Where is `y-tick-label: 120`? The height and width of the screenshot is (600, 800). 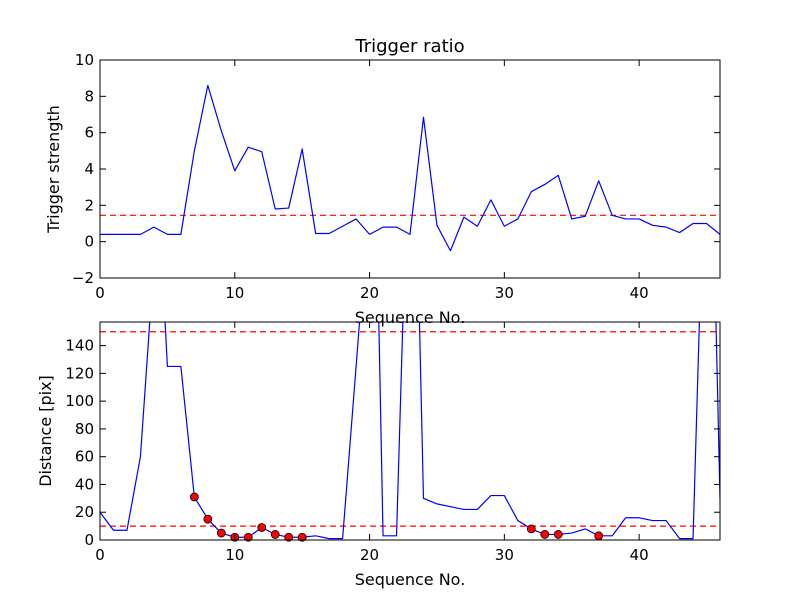
y-tick-label: 120 is located at coordinates (79, 373).